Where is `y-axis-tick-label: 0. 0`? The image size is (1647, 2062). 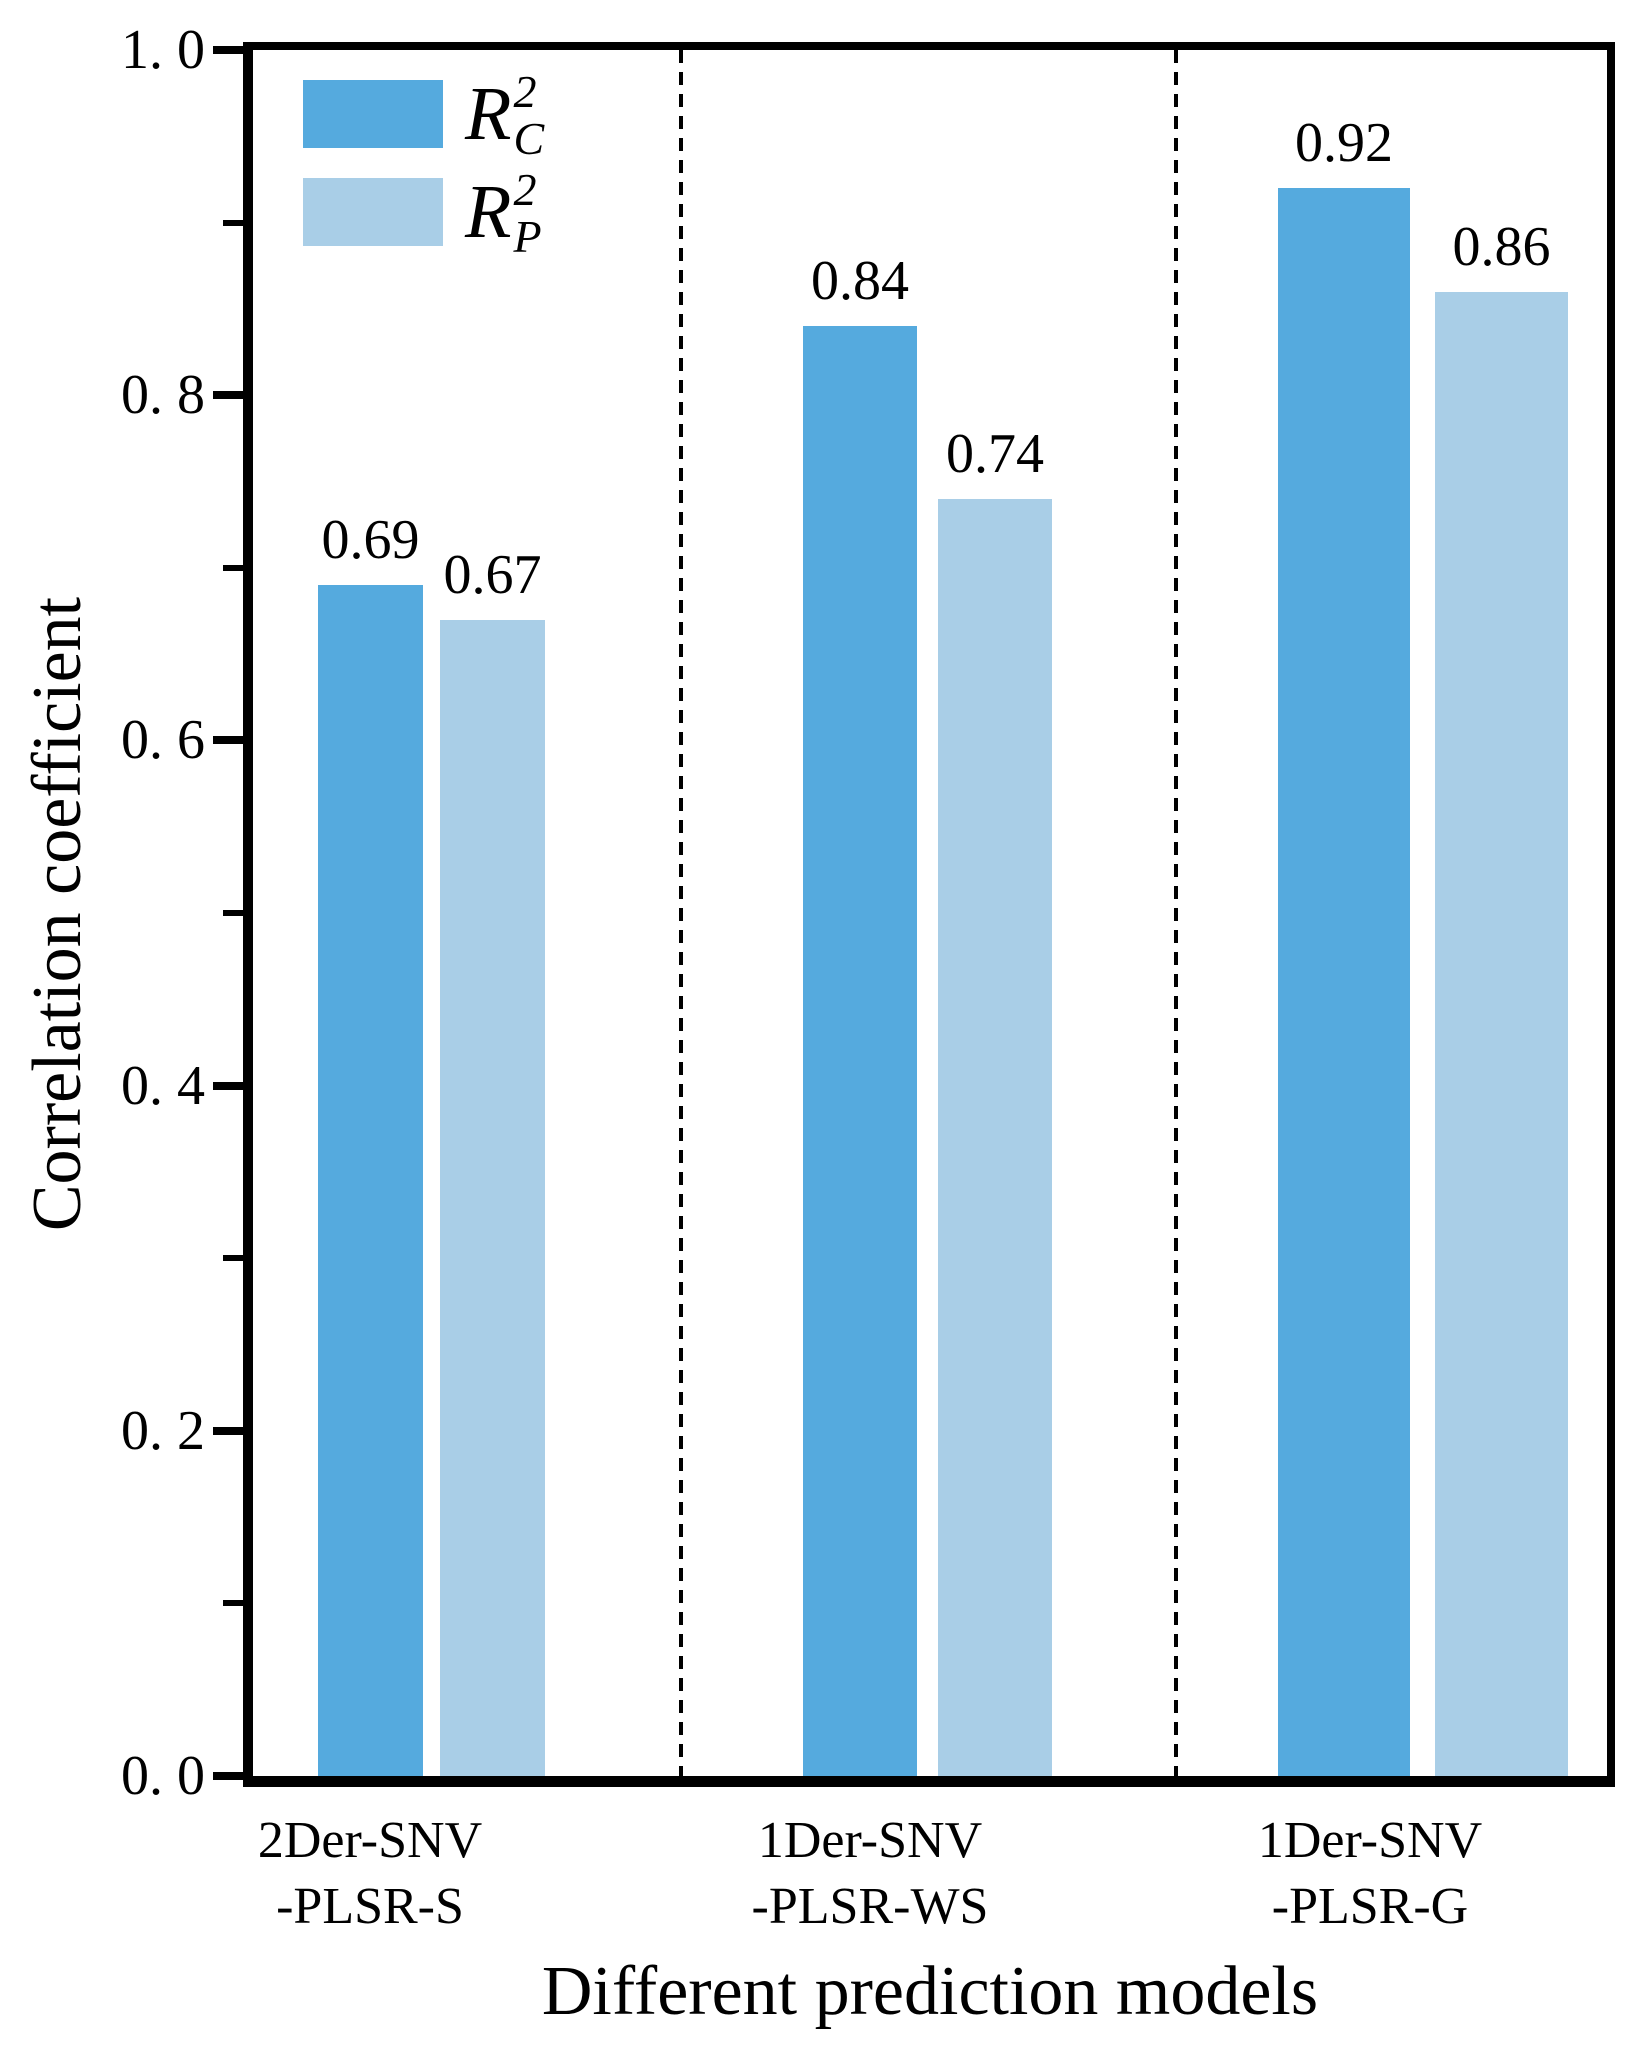 y-axis-tick-label: 0. 0 is located at coordinates (163, 1776).